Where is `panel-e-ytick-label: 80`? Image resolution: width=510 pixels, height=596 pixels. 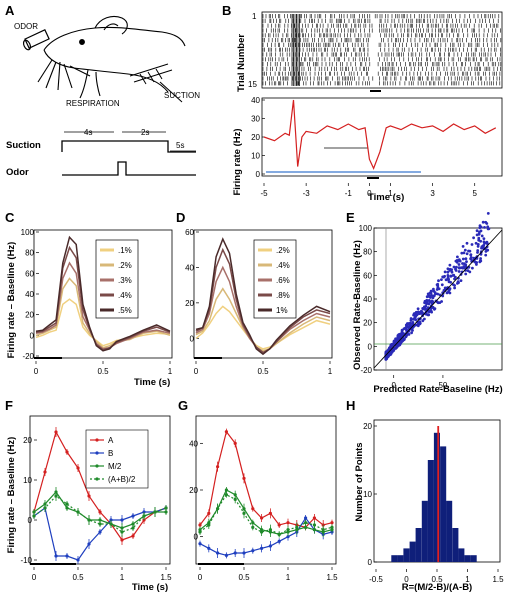 panel-e-ytick-label: 80 is located at coordinates (367, 252).